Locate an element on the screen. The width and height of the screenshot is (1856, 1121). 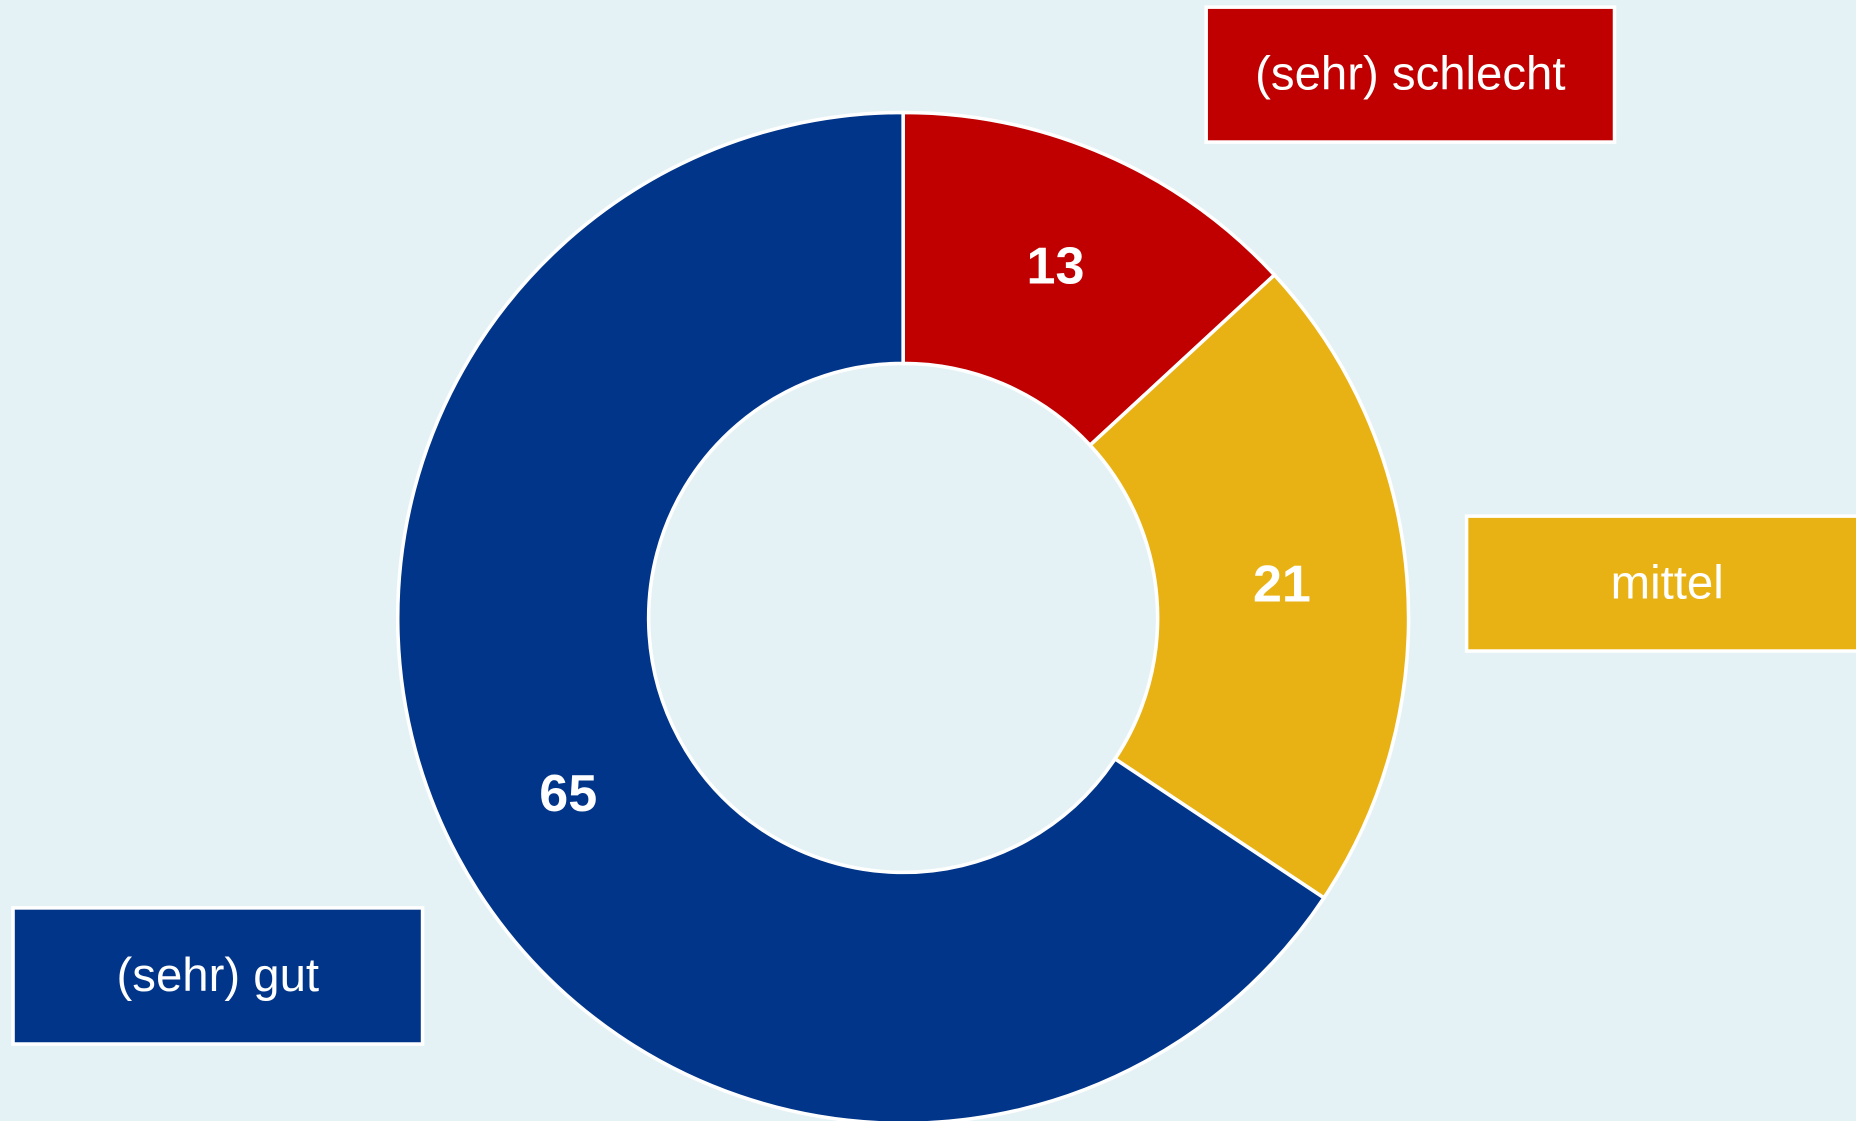
value-label: 65 is located at coordinates (568, 794).